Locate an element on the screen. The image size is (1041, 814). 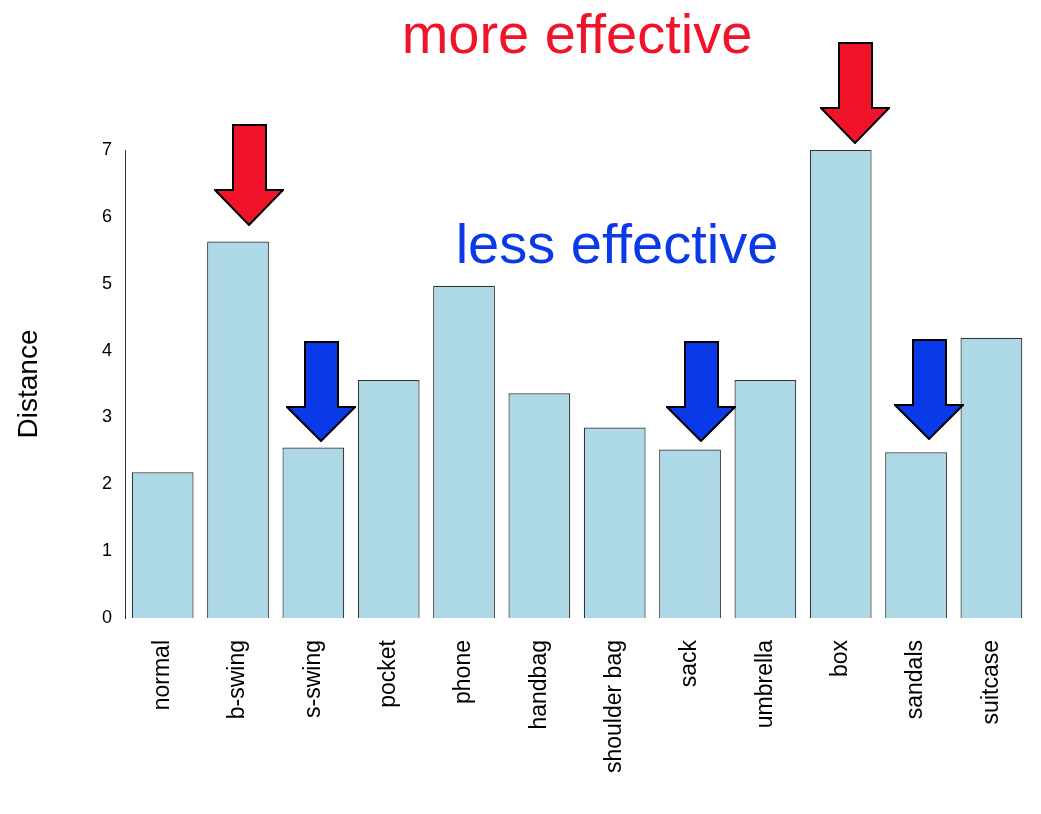
text: more effective is located at coordinates (577, 34).